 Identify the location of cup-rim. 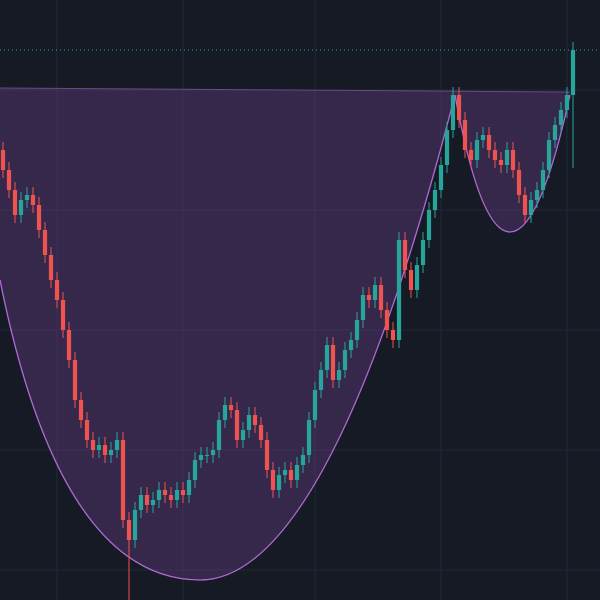
(285, 90).